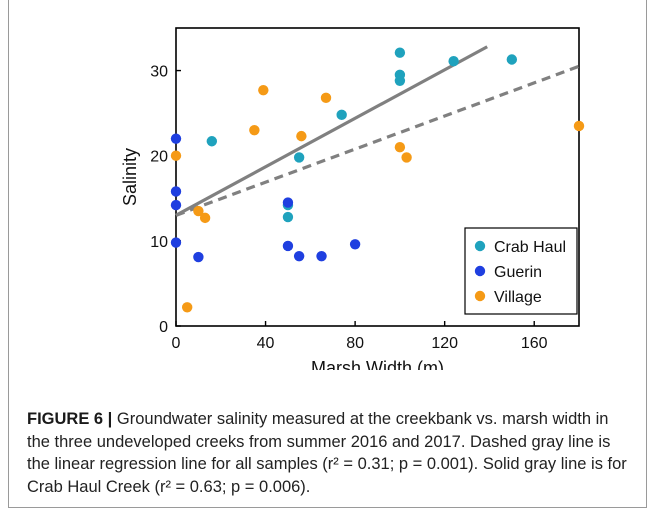 The image size is (655, 515). I want to click on legend-marker-guerin, so click(480, 271).